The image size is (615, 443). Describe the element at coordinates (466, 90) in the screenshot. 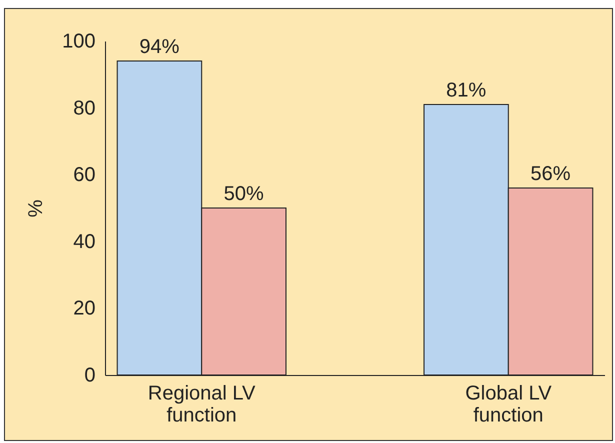

I see `data-label: 81%` at that location.